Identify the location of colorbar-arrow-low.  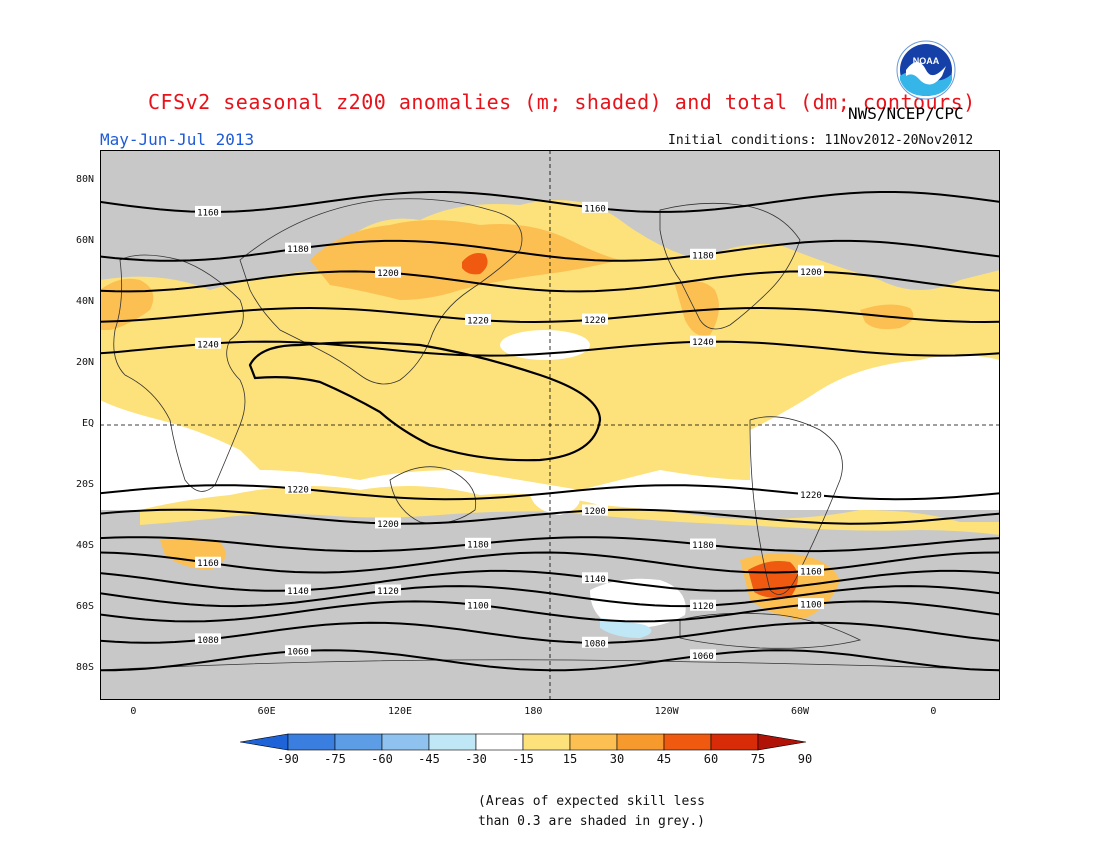
(264, 742).